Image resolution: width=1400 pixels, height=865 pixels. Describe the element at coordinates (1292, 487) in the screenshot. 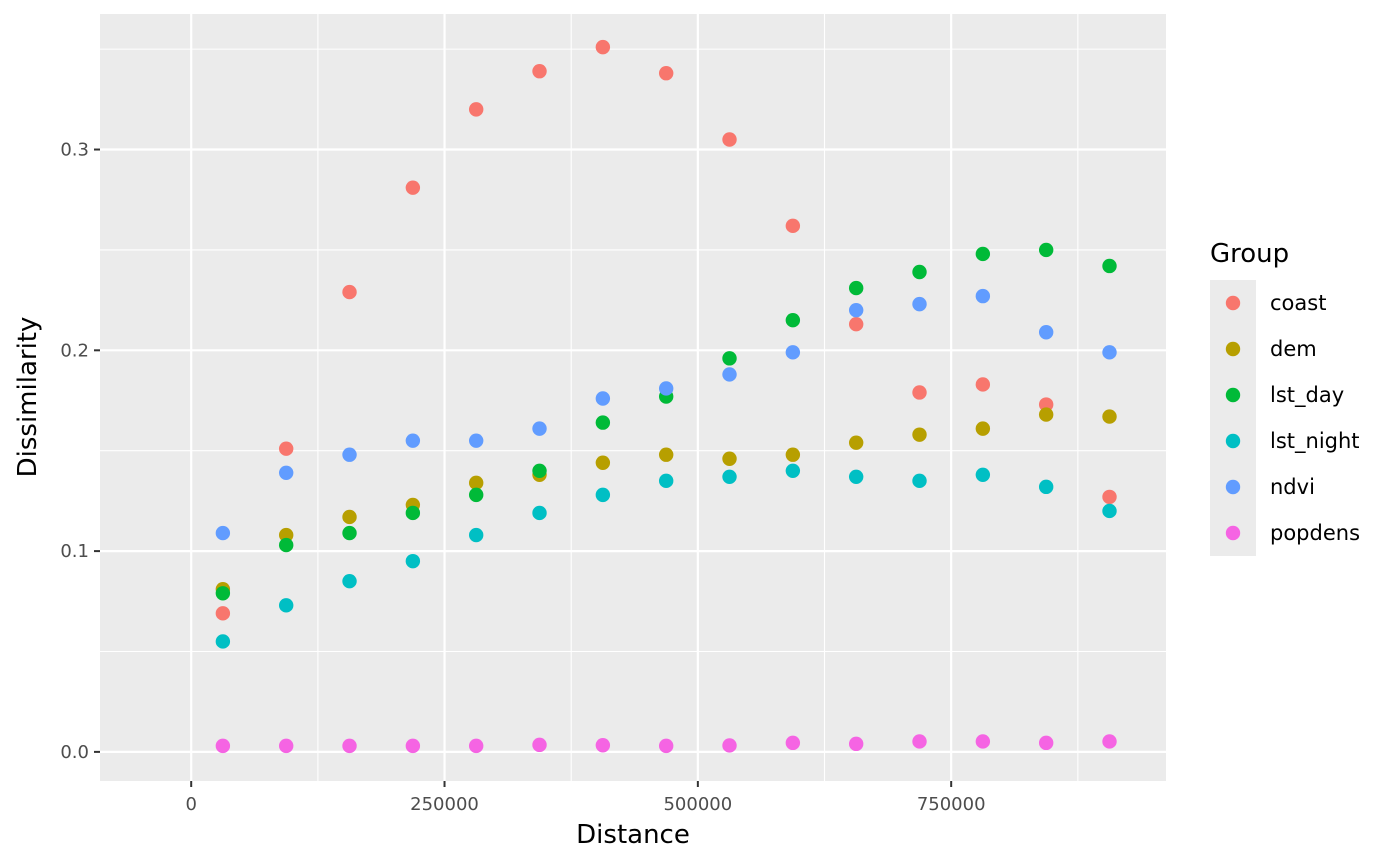

I see `legend-label-ndvi: ndvi` at that location.